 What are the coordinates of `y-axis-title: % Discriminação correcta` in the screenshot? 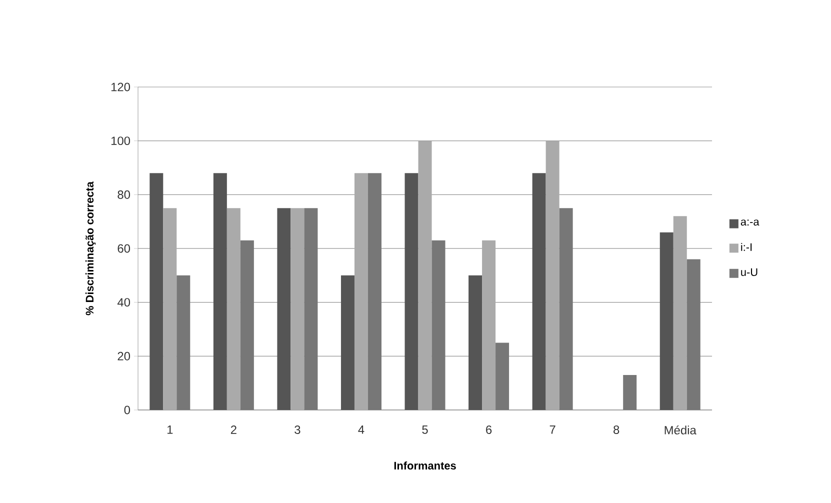 It's located at (90, 248).